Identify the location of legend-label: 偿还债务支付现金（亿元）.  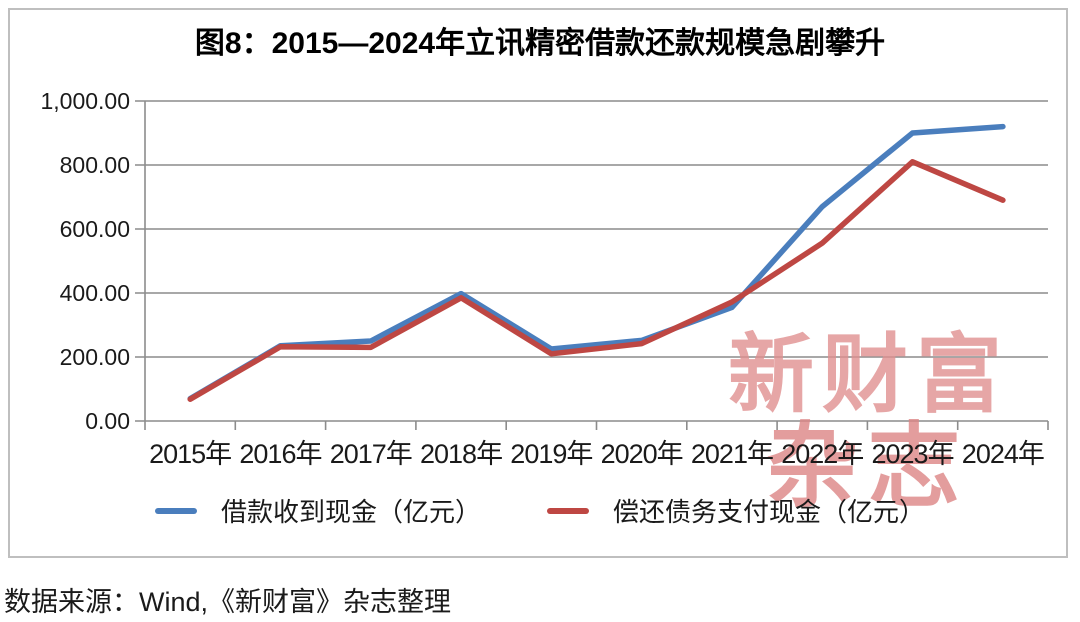
(769, 512).